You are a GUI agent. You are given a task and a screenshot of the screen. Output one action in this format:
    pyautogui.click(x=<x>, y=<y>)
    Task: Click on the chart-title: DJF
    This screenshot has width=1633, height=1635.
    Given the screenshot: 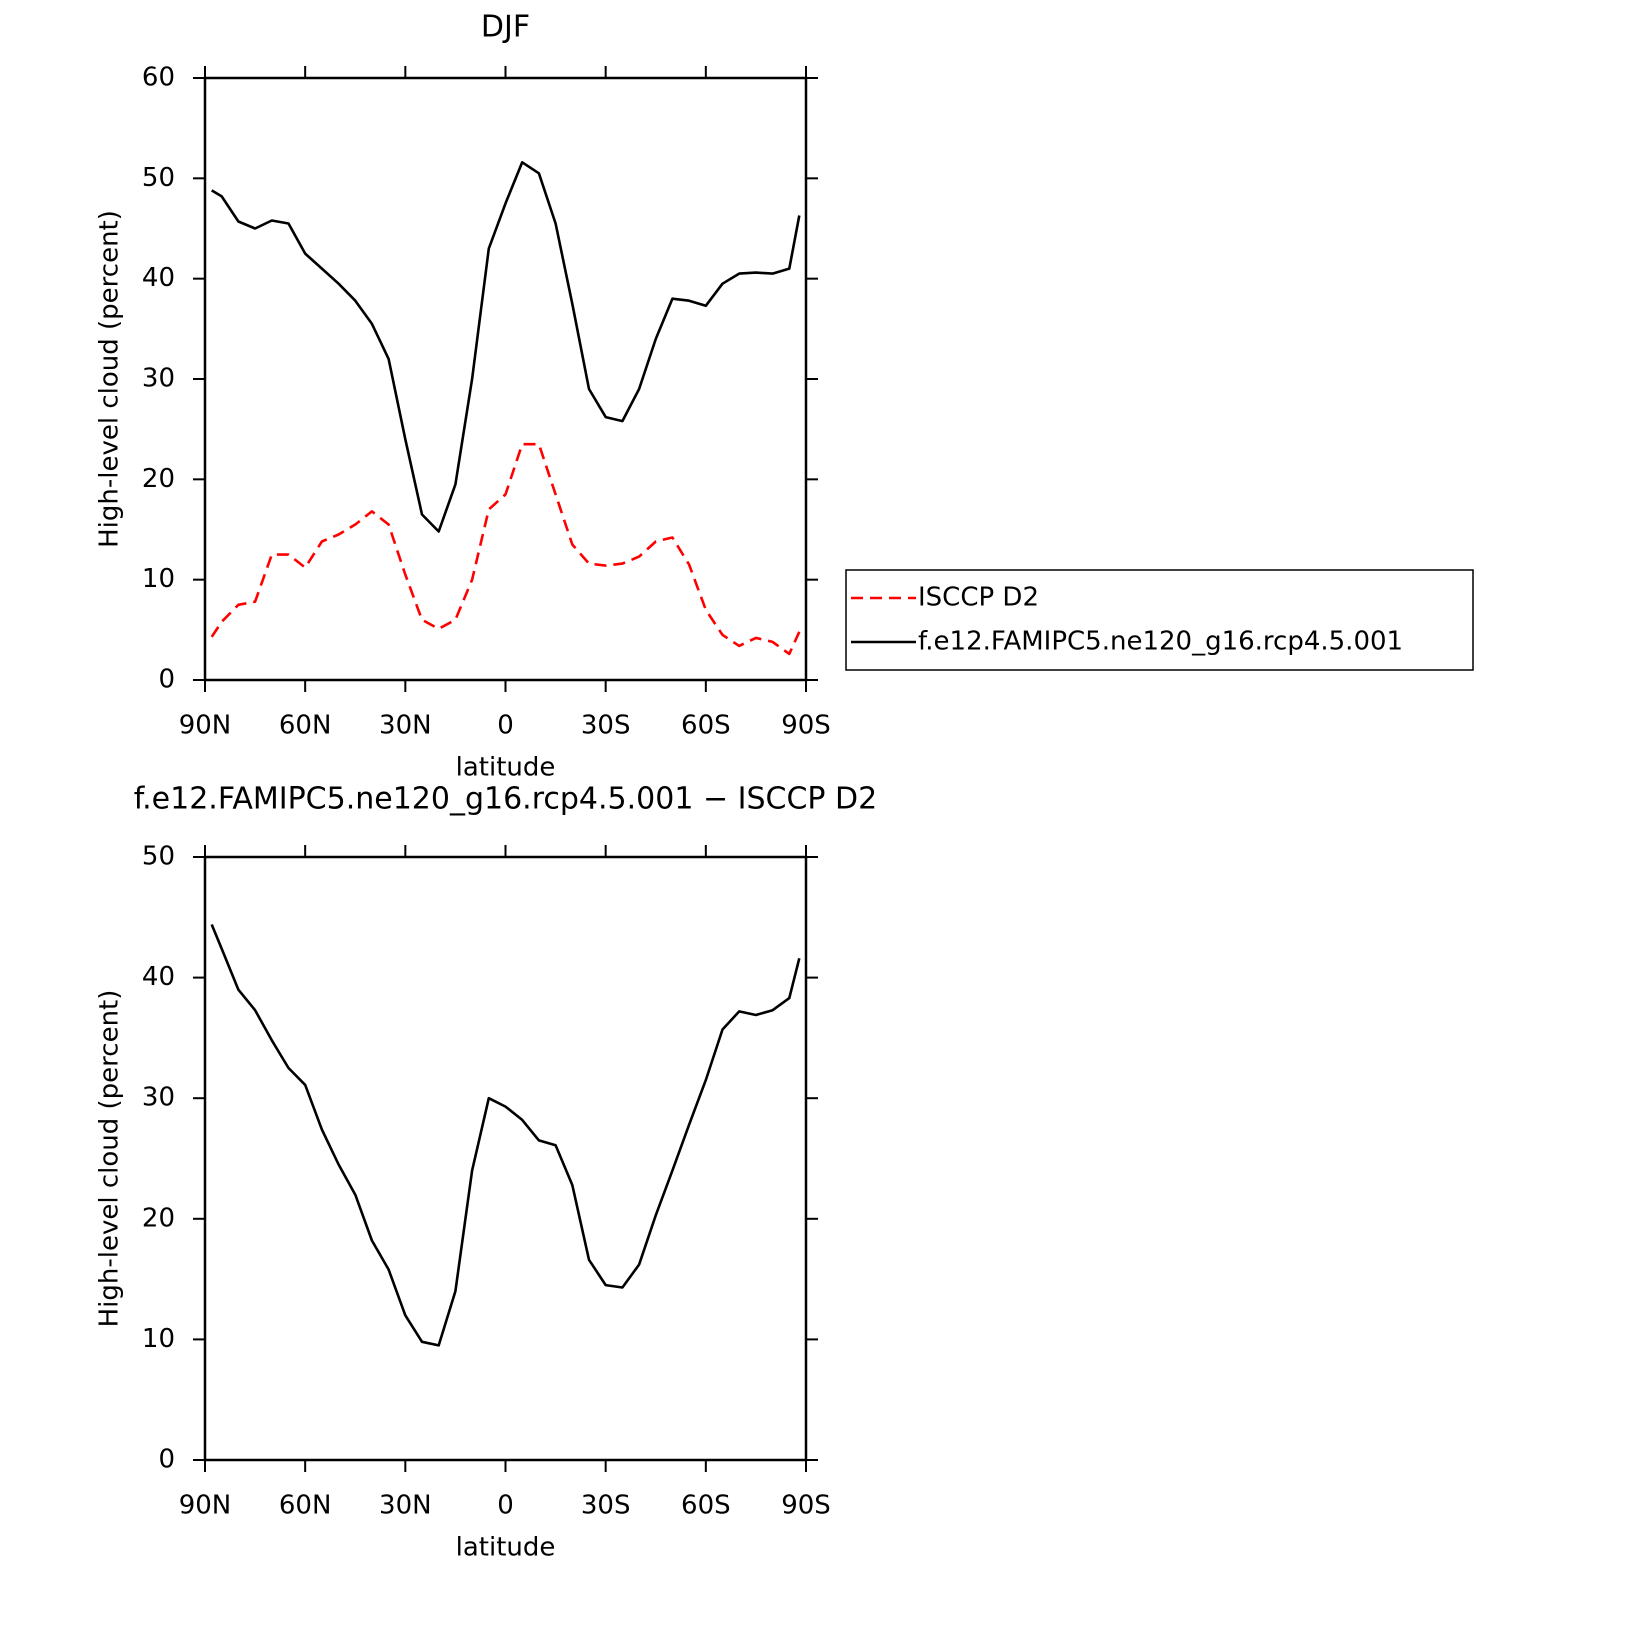 What is the action you would take?
    pyautogui.click(x=505, y=27)
    